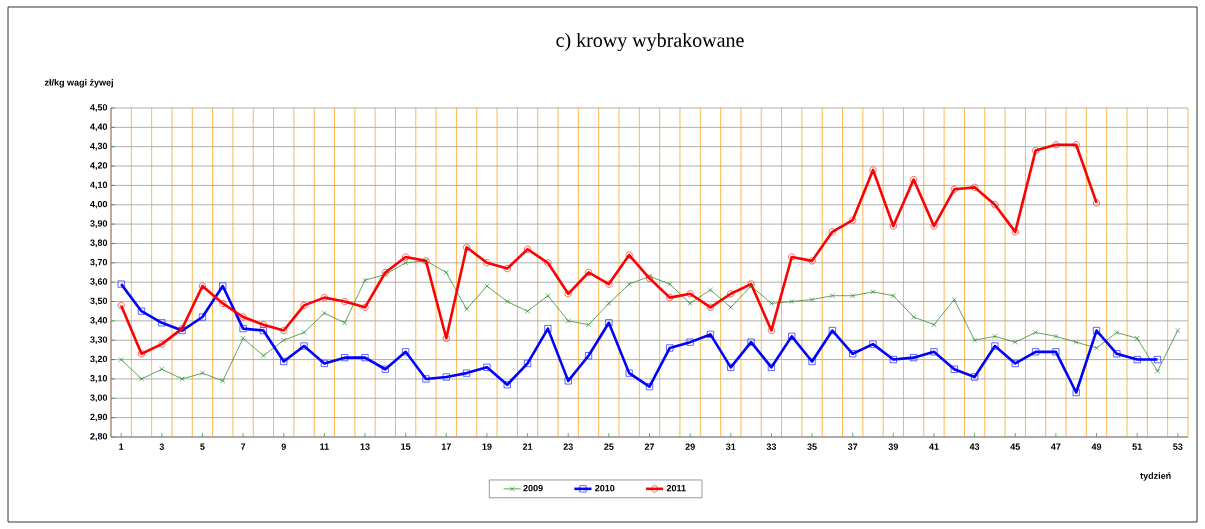 The height and width of the screenshot is (529, 1205). What do you see at coordinates (99, 282) in the screenshot?
I see `y-tick-label: 3,60` at bounding box center [99, 282].